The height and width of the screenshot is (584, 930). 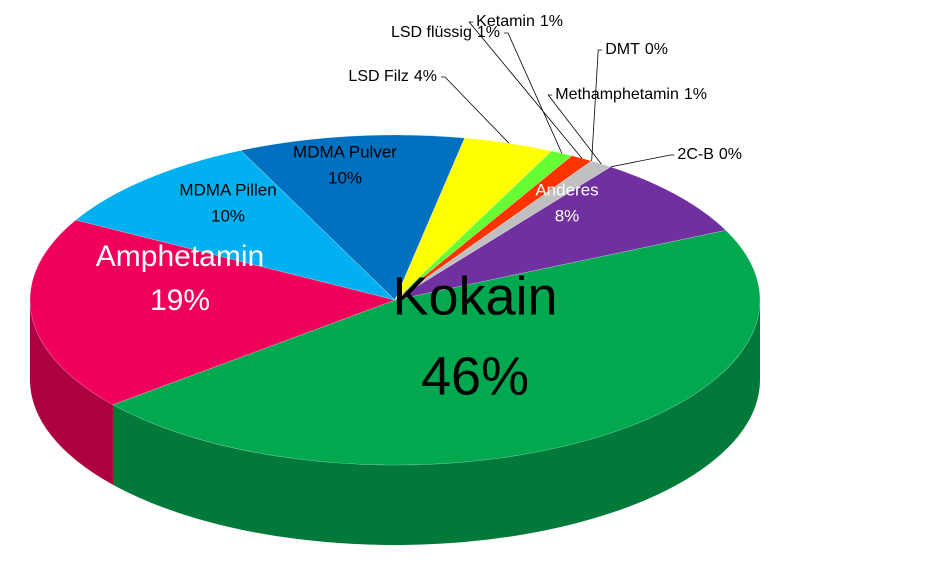 I want to click on data-label-name: DMT, so click(x=622, y=49).